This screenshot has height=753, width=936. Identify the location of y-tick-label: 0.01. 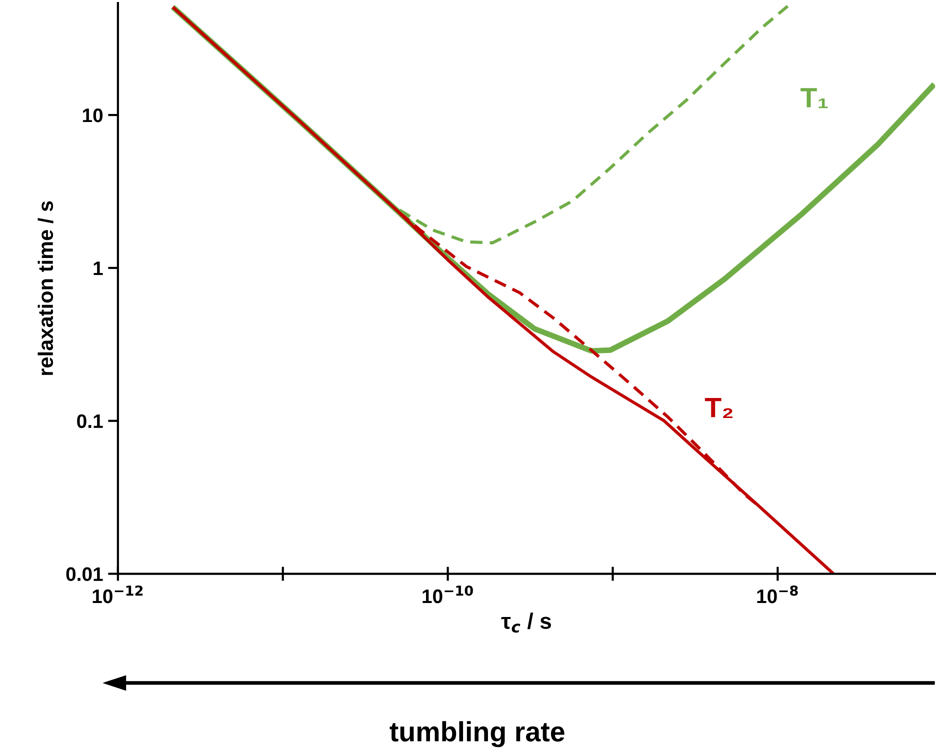
(84, 574).